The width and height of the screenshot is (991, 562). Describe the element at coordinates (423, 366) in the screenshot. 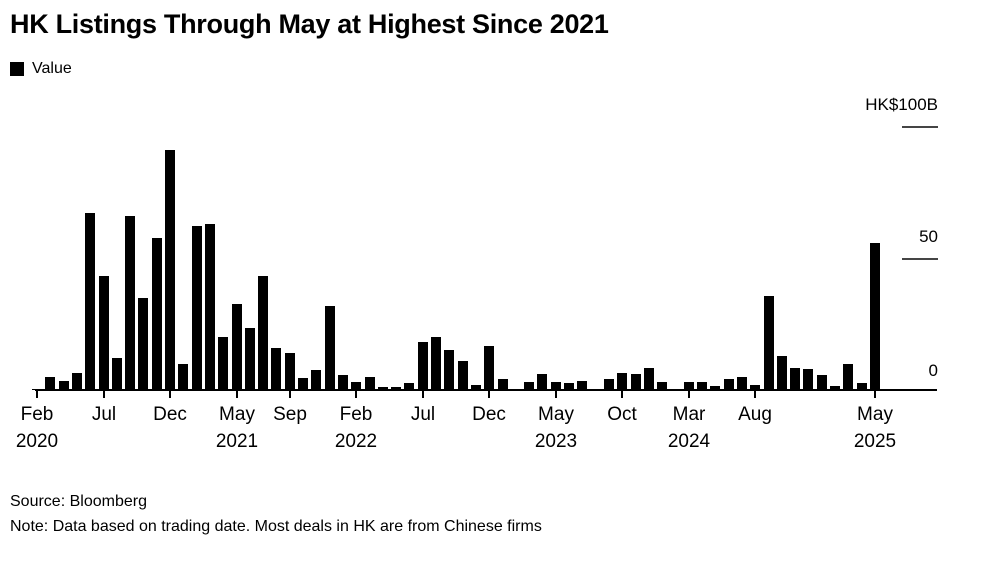

I see `bar-jul-2022` at that location.